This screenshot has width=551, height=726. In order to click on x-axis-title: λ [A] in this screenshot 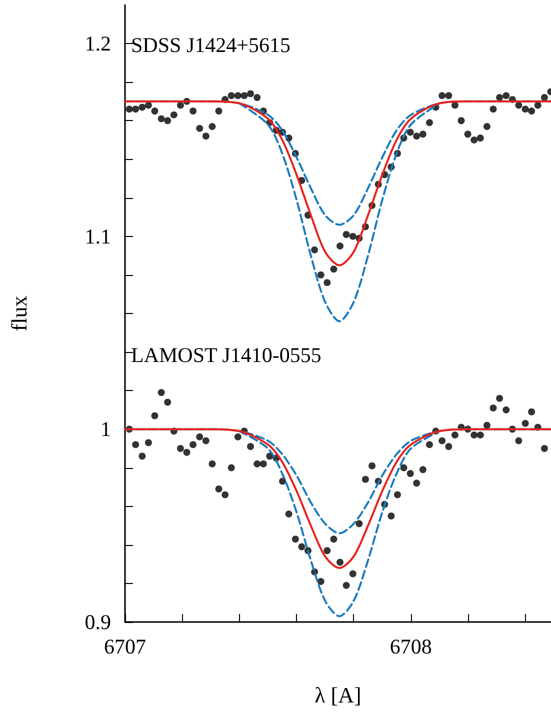, I will do `click(338, 695)`.